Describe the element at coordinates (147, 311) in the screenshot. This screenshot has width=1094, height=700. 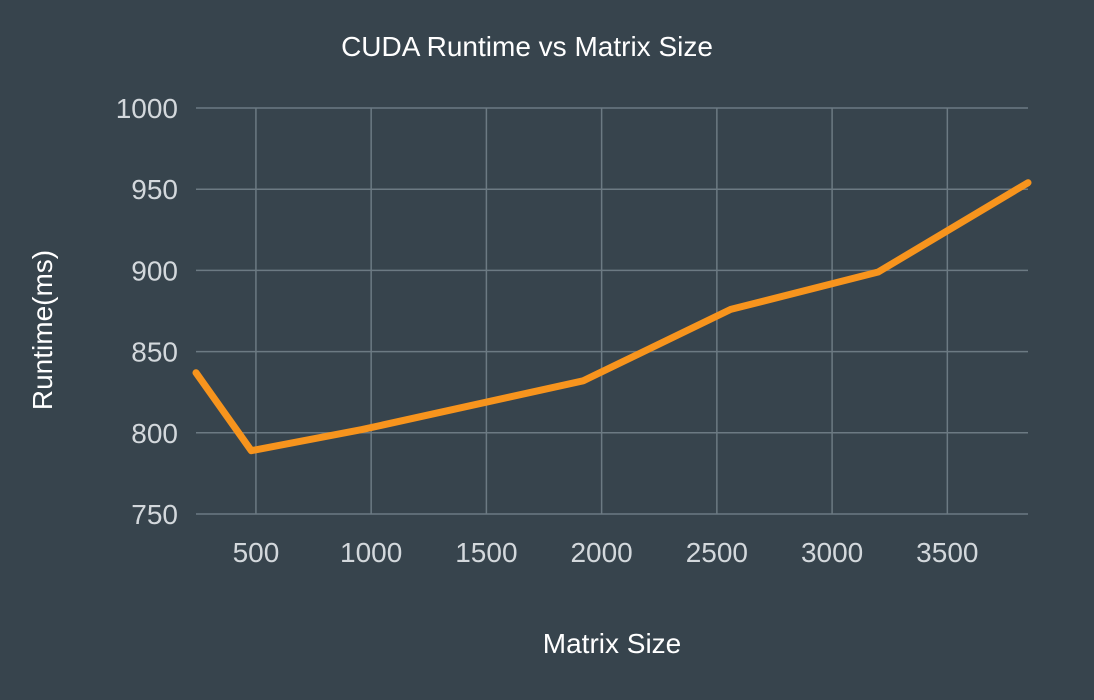
I see `y-axis-ticks: 750 800 850 900 950 1000` at that location.